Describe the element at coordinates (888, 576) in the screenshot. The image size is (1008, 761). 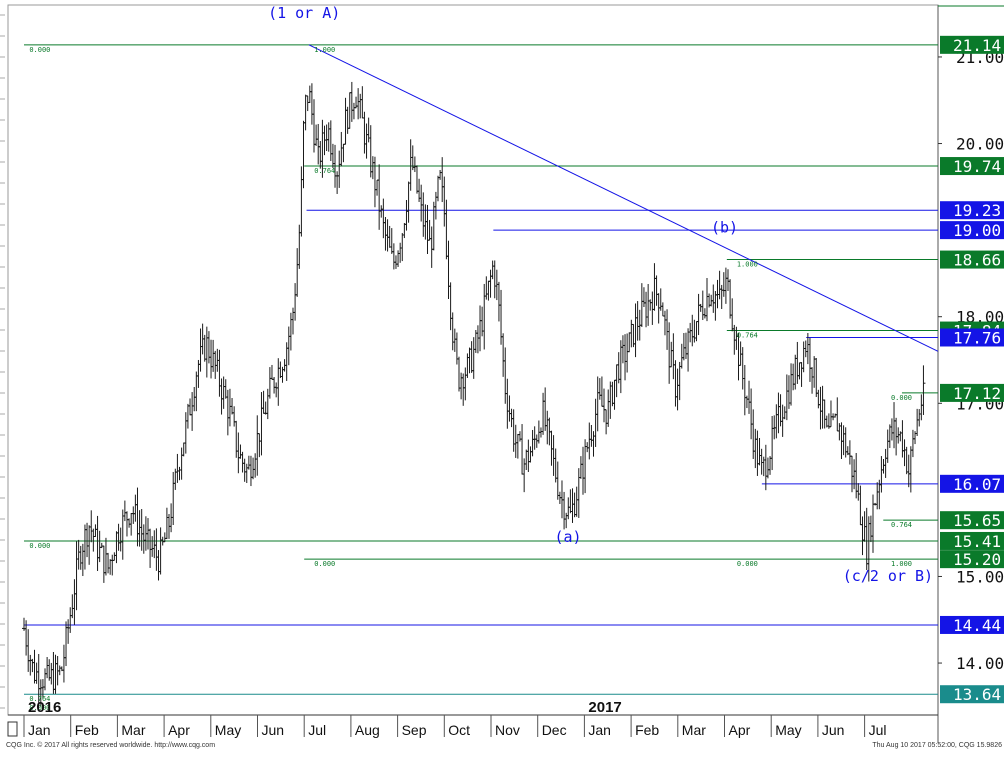
I see `wave-label: (c/2 or B)` at that location.